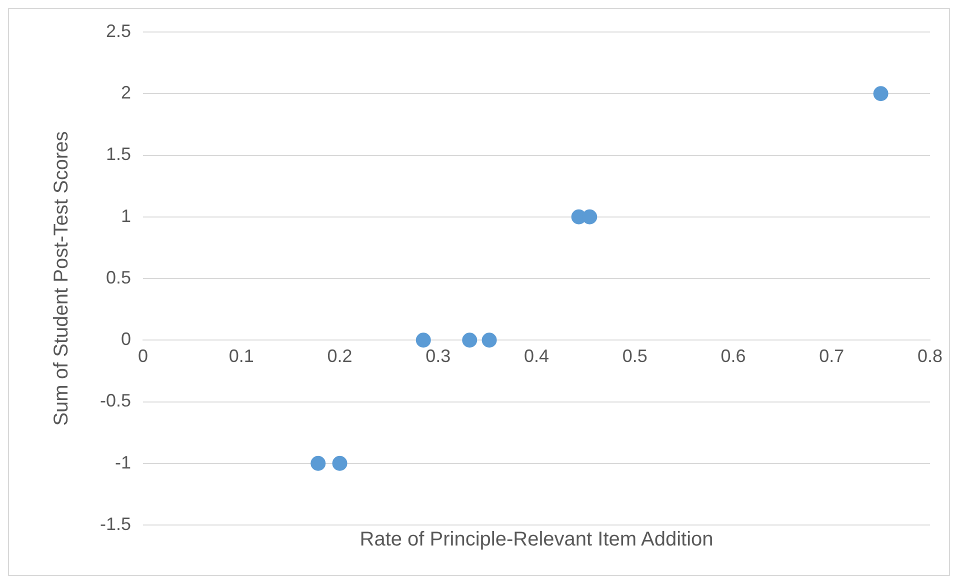 Image resolution: width=958 pixels, height=582 pixels. Describe the element at coordinates (119, 30) in the screenshot. I see `y-tick-label: 2.5` at that location.